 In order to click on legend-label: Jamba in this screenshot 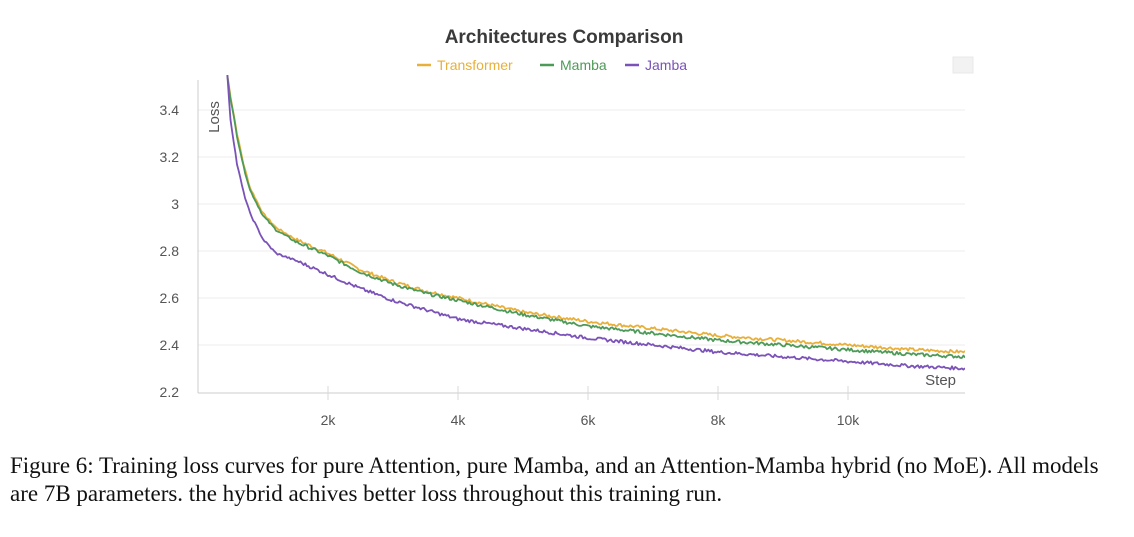, I will do `click(666, 65)`.